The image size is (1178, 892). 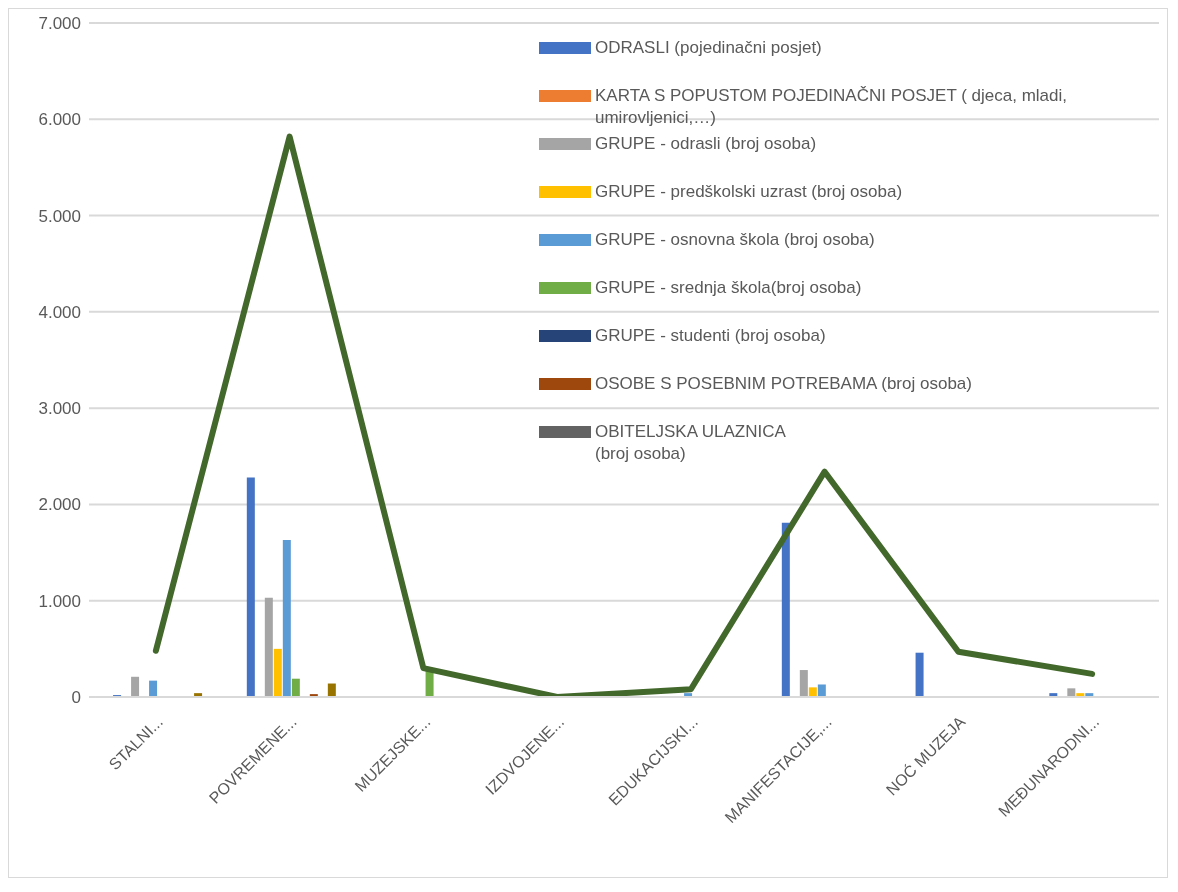 I want to click on legend-label: ODRASLI (pojedinačni posjet), so click(x=708, y=48).